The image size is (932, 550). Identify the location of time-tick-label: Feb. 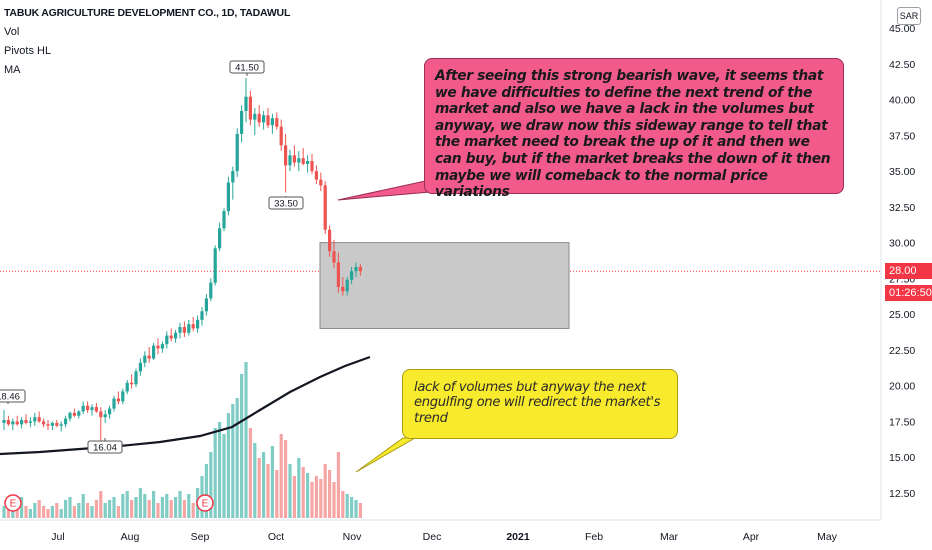
(594, 537).